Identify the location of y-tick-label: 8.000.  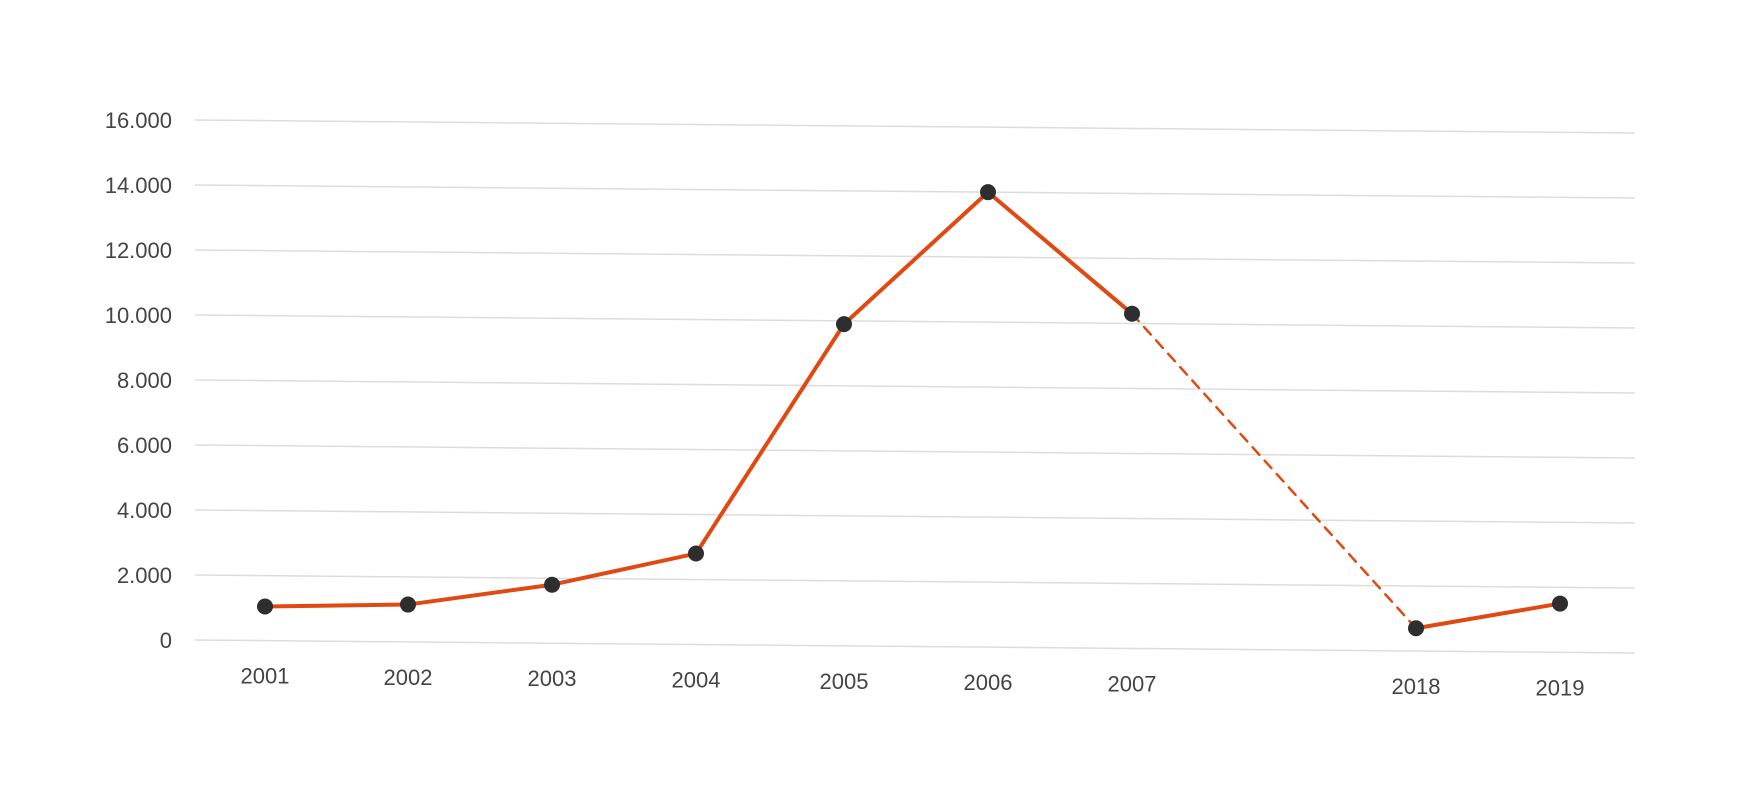
(144, 380).